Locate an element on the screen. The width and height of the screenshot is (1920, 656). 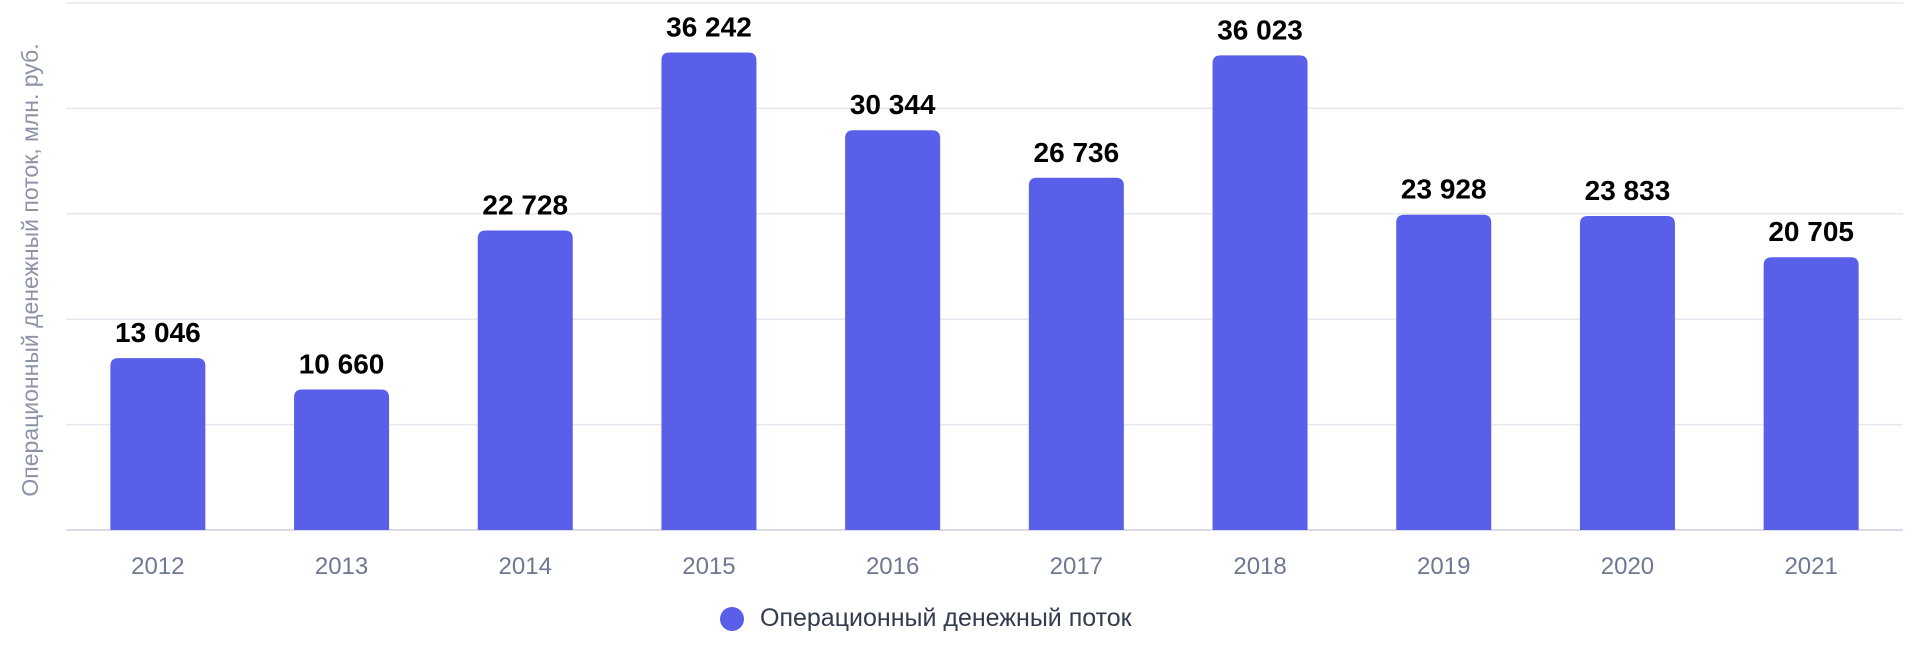
value-label-2020: 23 833 is located at coordinates (1628, 190).